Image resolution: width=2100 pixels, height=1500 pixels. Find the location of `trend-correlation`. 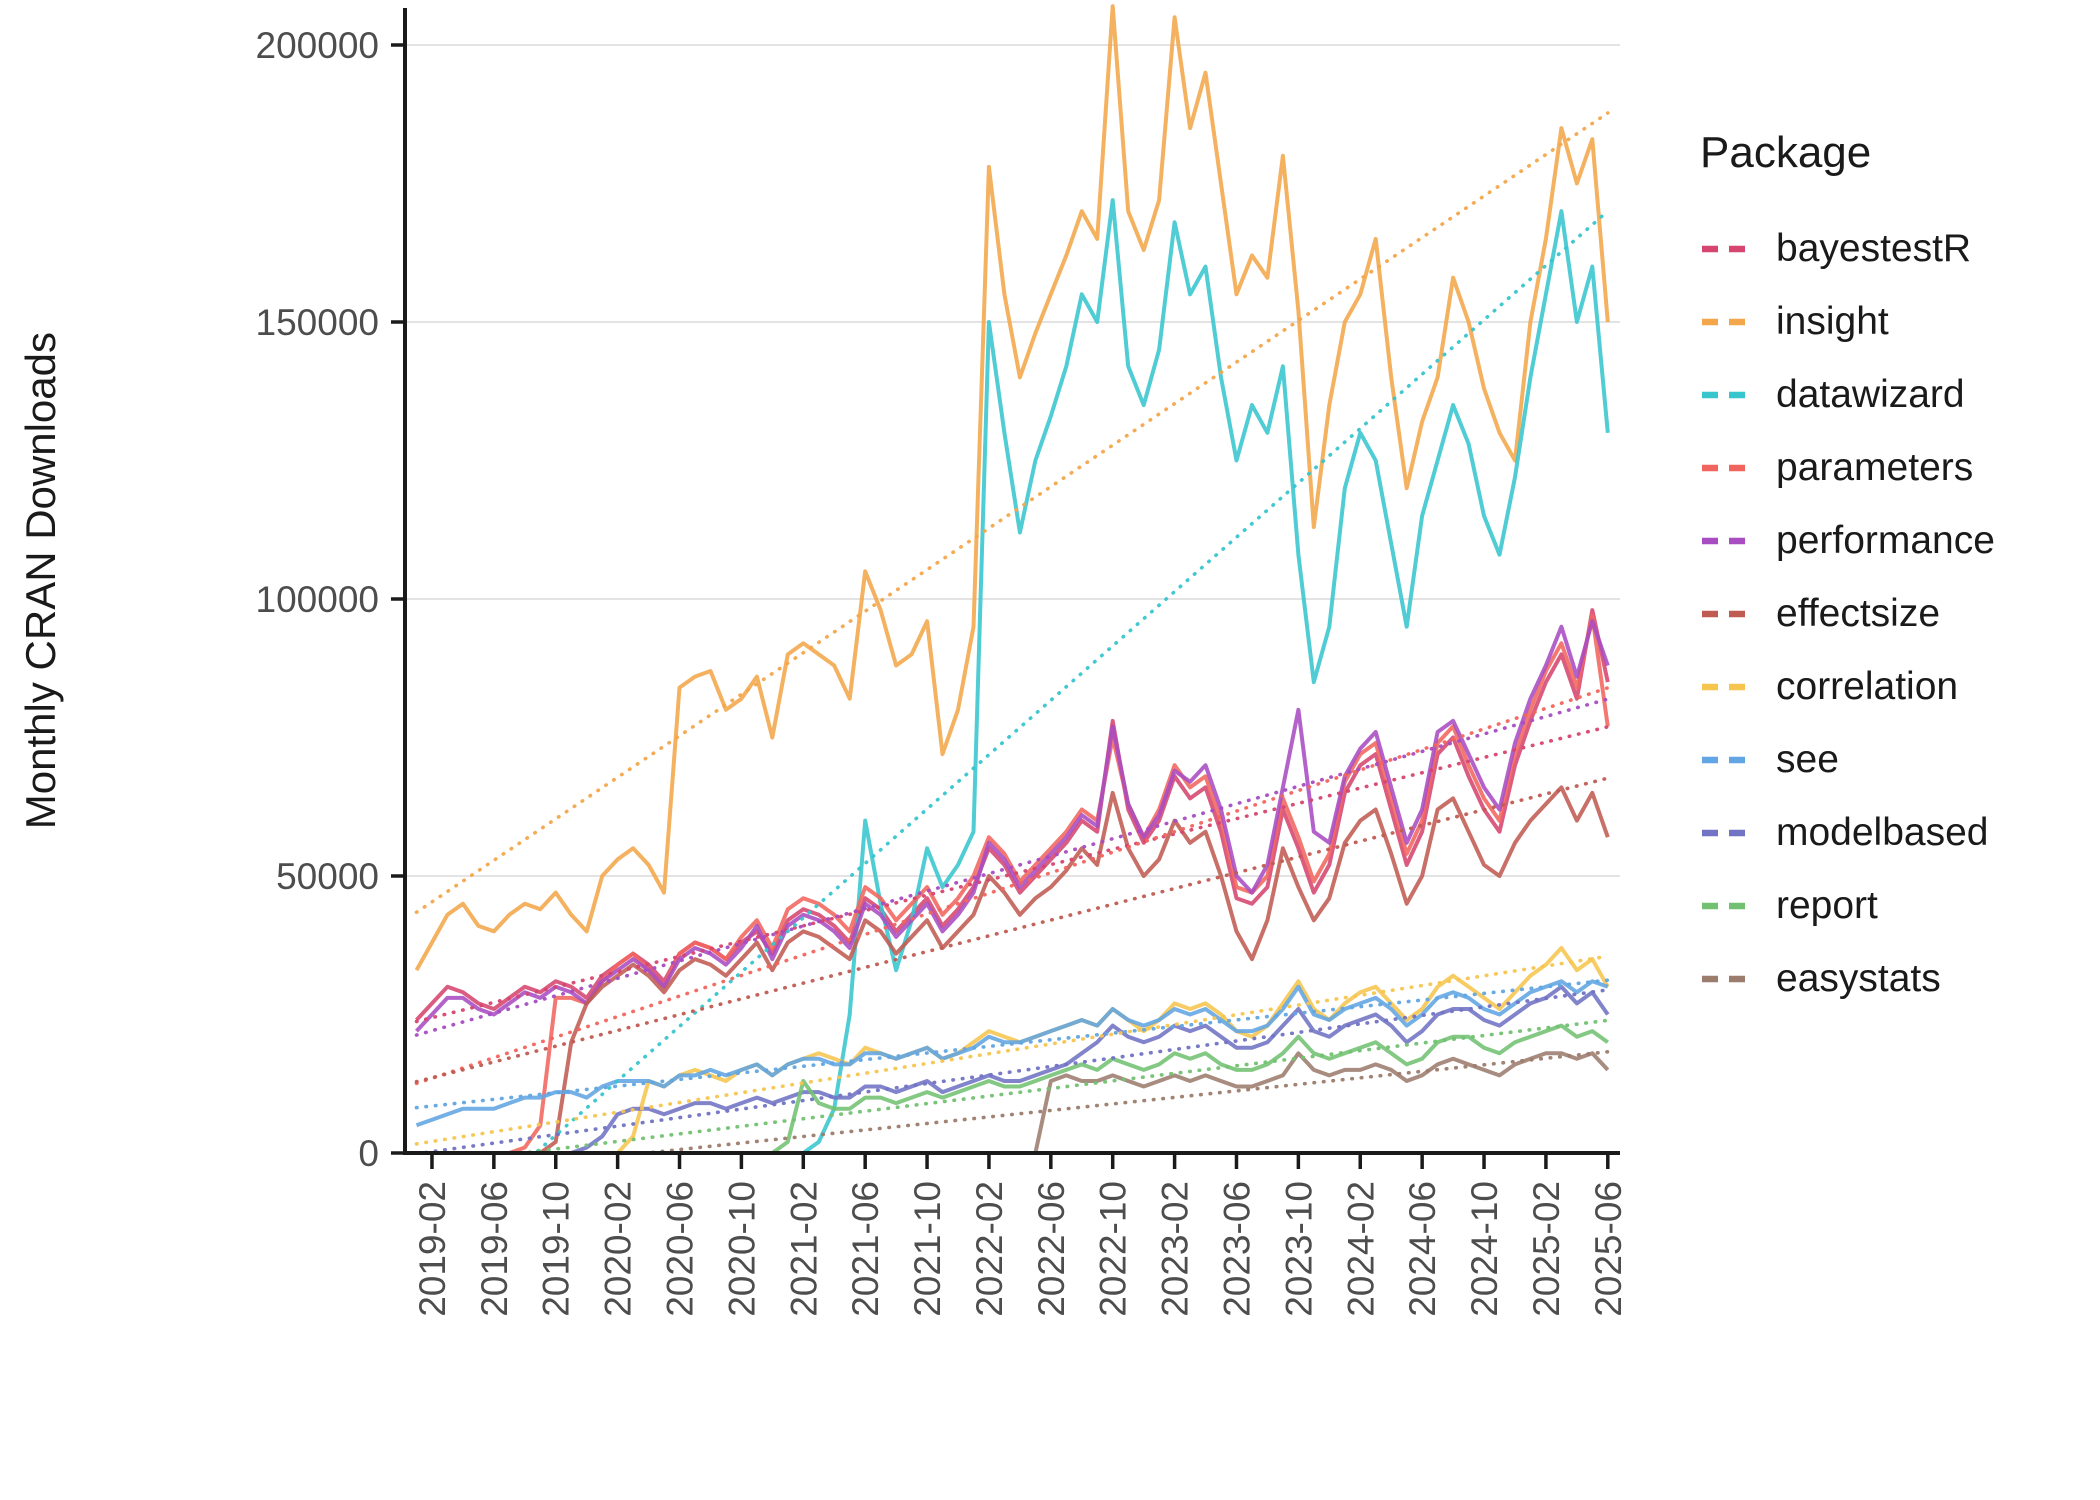

trend-correlation is located at coordinates (1012, 1050).